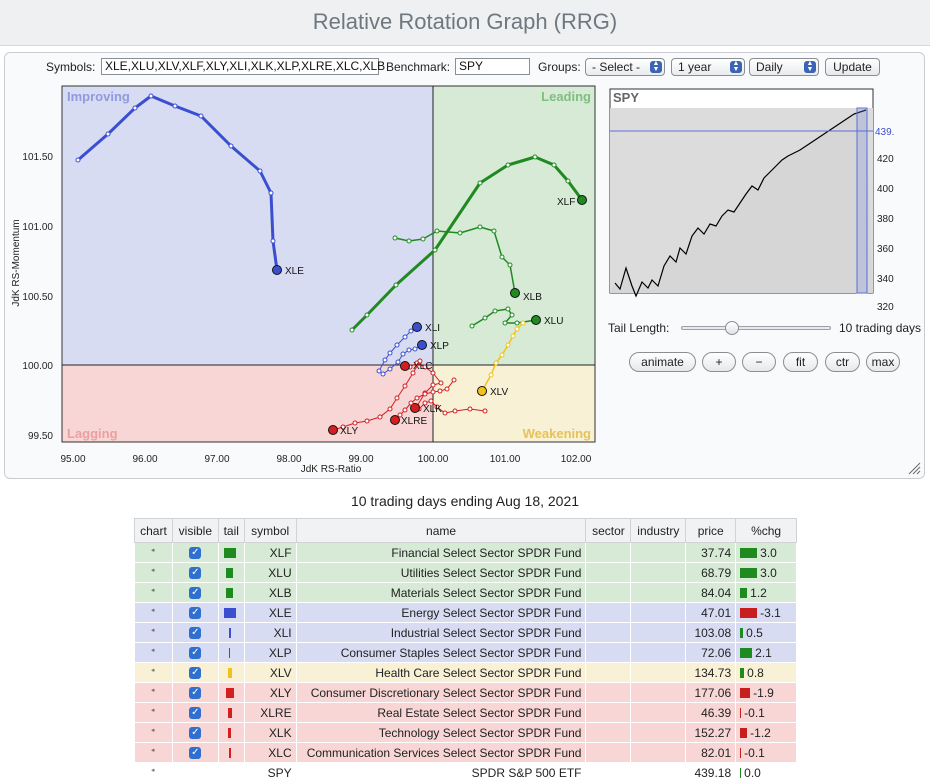 This screenshot has width=930, height=783. I want to click on quadrant-label-lagging: Lagging, so click(92, 433).